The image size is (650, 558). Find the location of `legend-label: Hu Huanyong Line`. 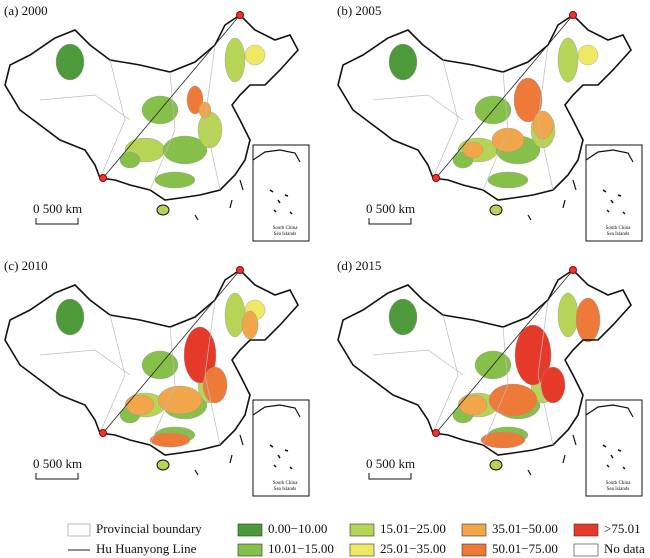

legend-label: Hu Huanyong Line is located at coordinates (146, 548).